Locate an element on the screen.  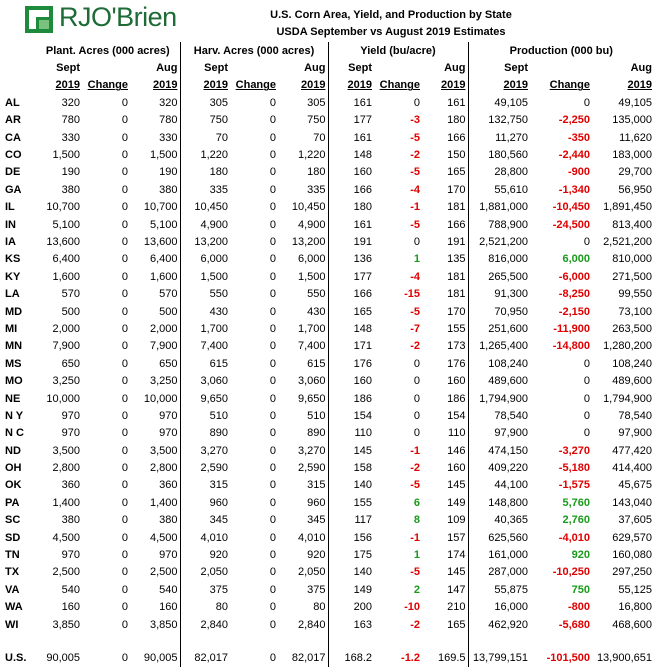
value-cell: 5,100 is located at coordinates (66, 224).